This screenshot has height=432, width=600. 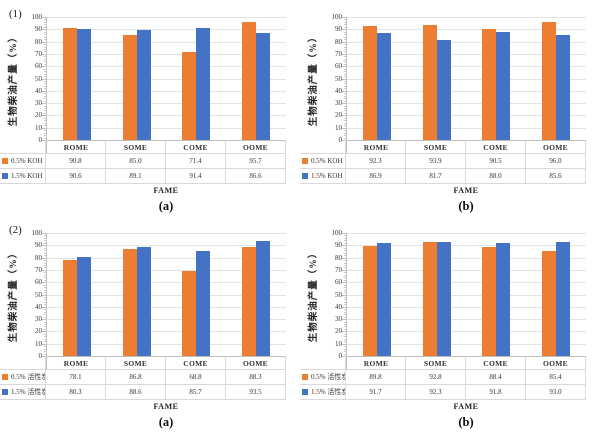 What do you see at coordinates (256, 377) in the screenshot?
I see `value-cell: 88.3` at bounding box center [256, 377].